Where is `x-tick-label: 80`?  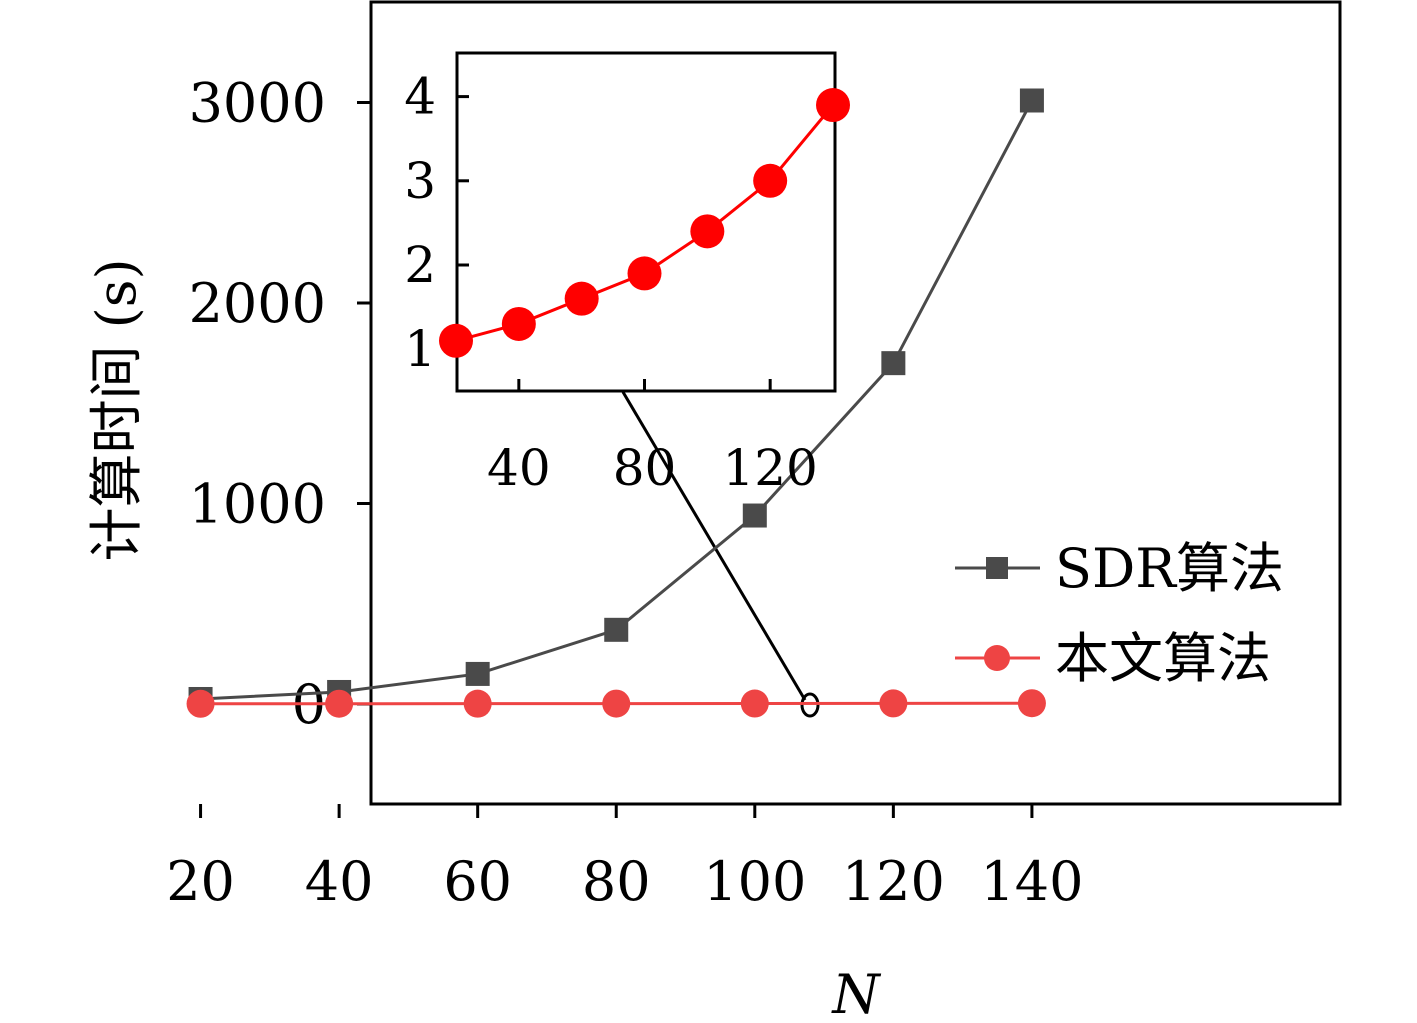
x-tick-label: 80 is located at coordinates (616, 881).